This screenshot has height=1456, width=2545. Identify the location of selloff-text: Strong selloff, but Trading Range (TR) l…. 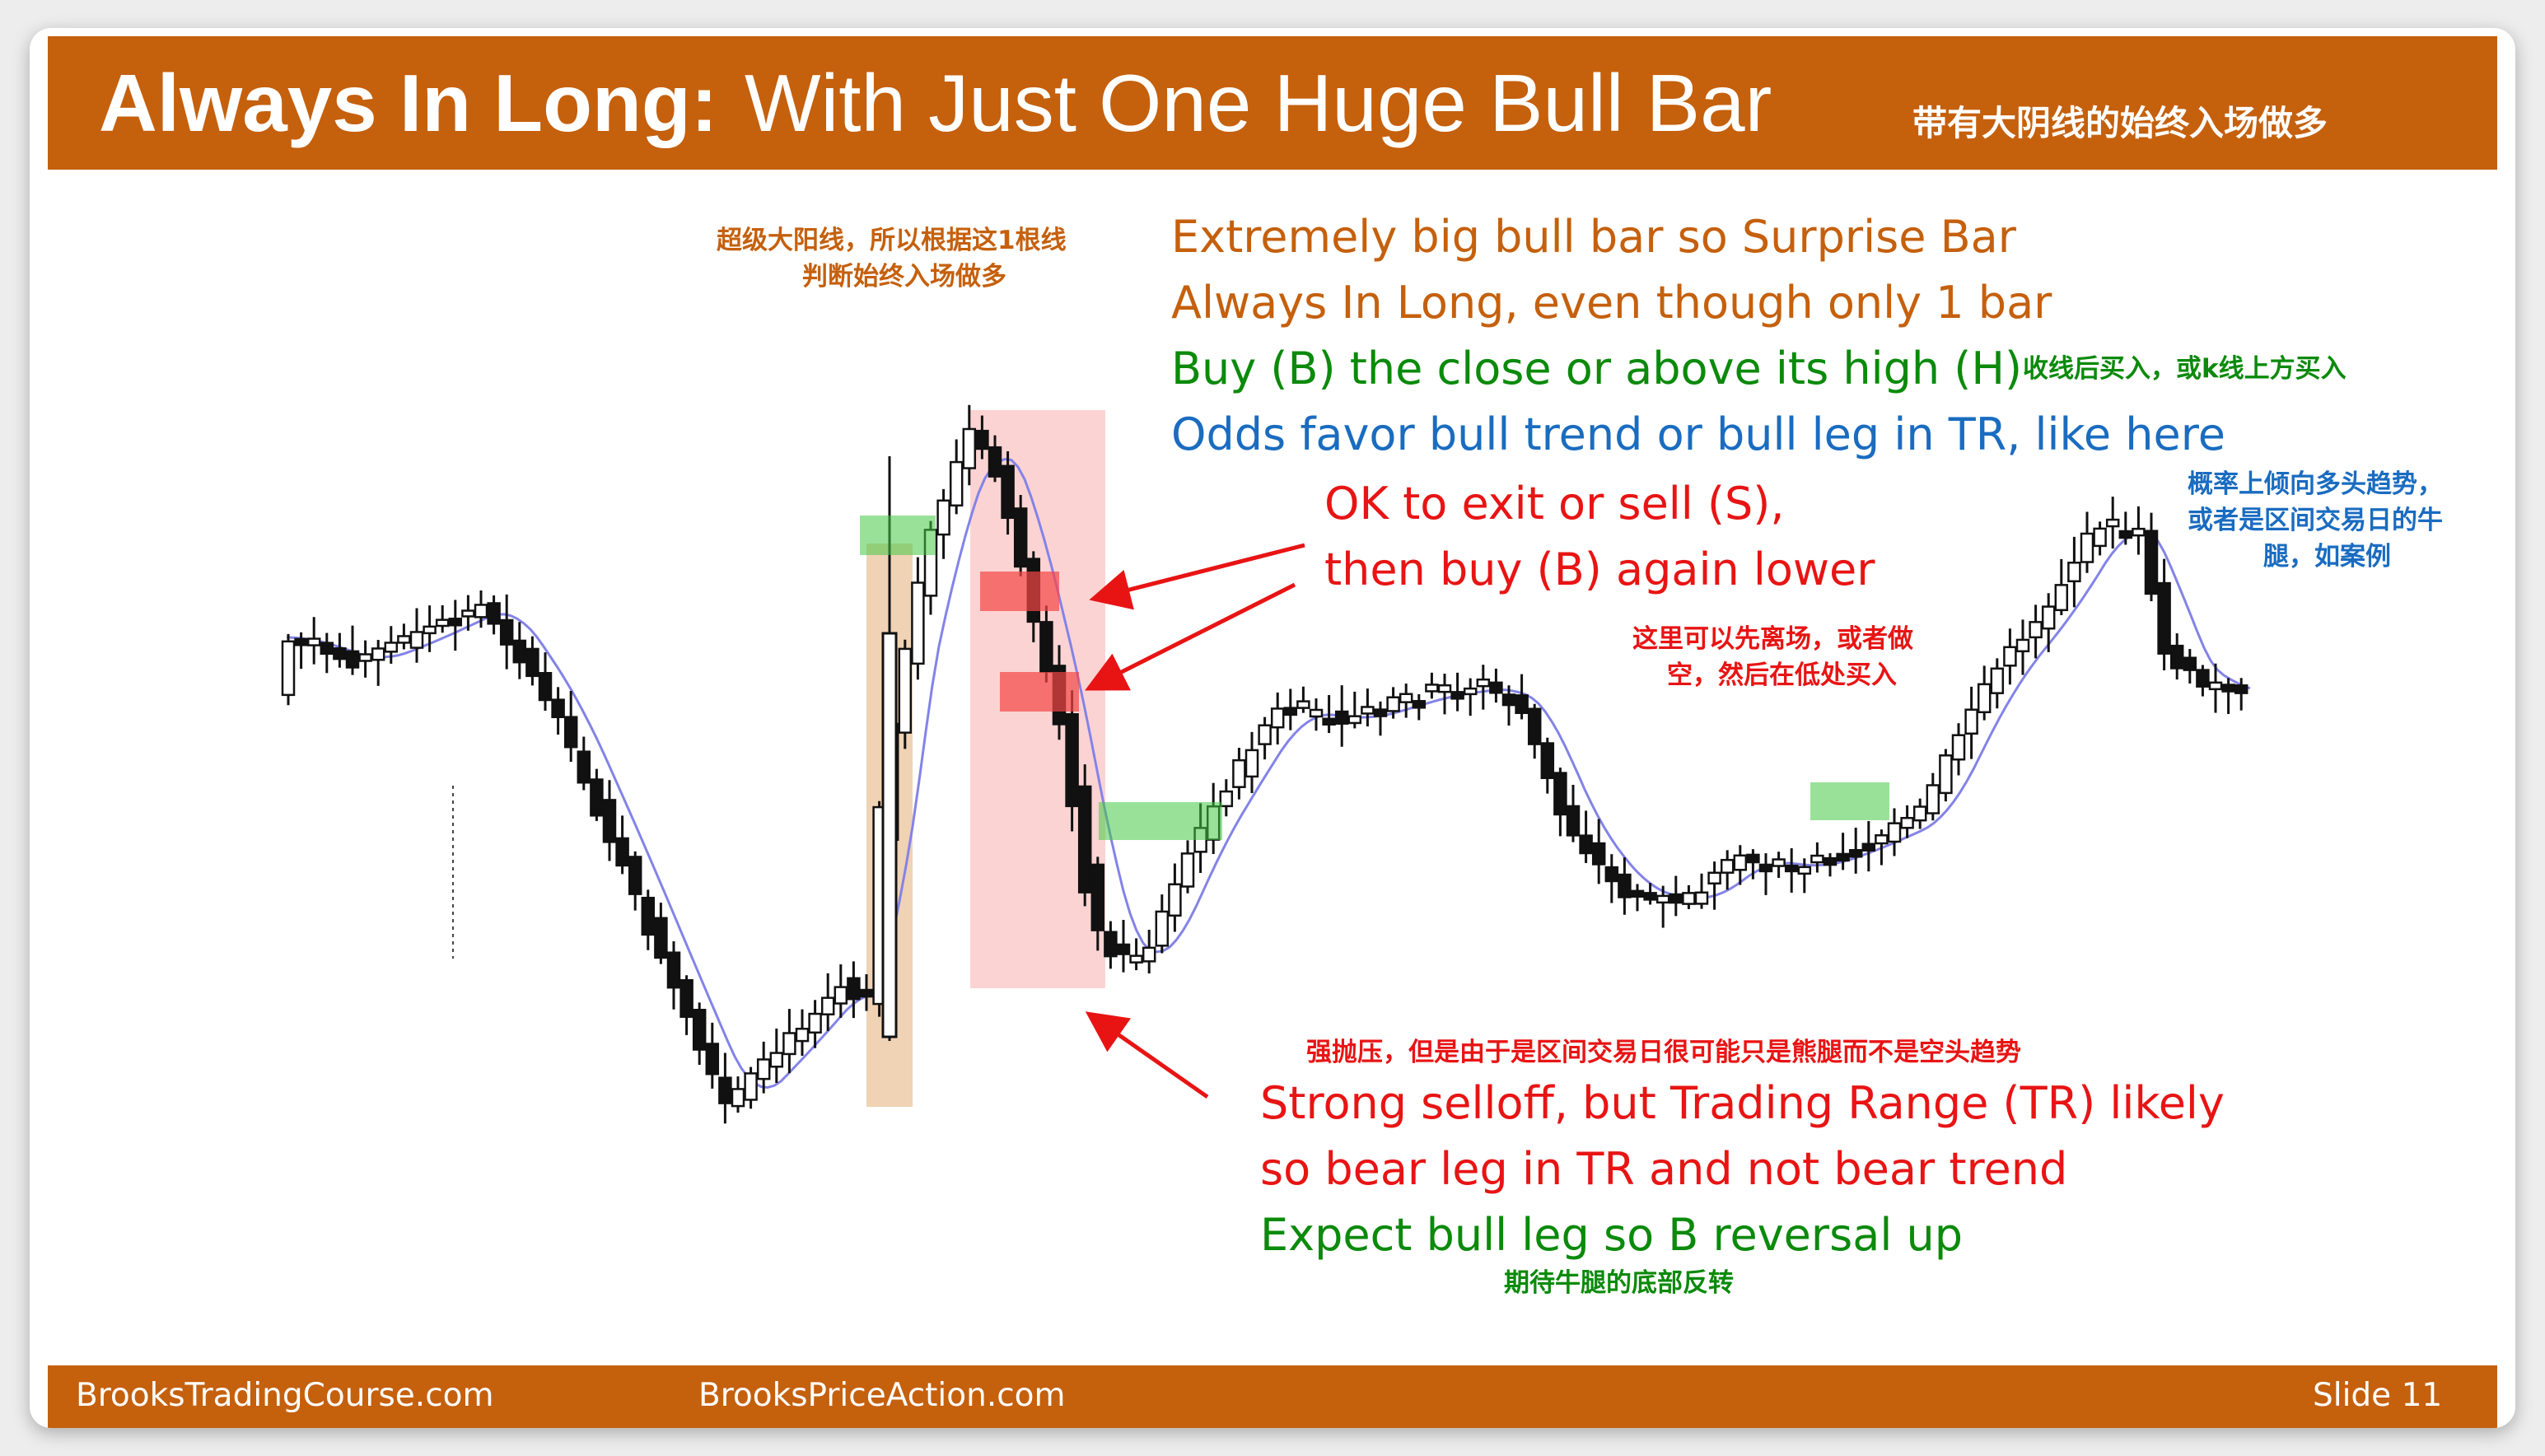
(1743, 1103).